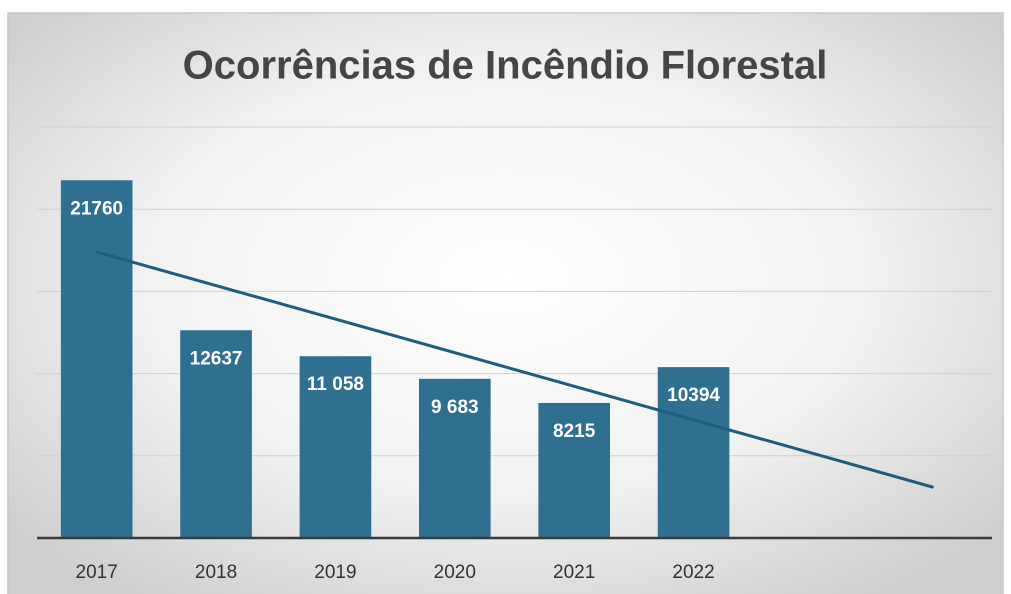 The width and height of the screenshot is (1011, 594). Describe the element at coordinates (96, 208) in the screenshot. I see `value-label: 21760` at that location.